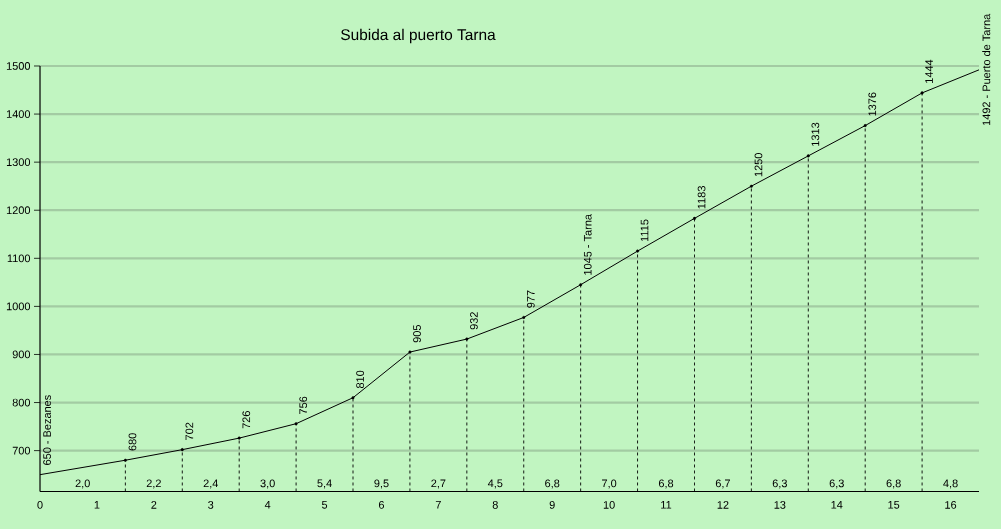 Image resolution: width=1001 pixels, height=529 pixels. I want to click on x-tick-label: 12, so click(723, 505).